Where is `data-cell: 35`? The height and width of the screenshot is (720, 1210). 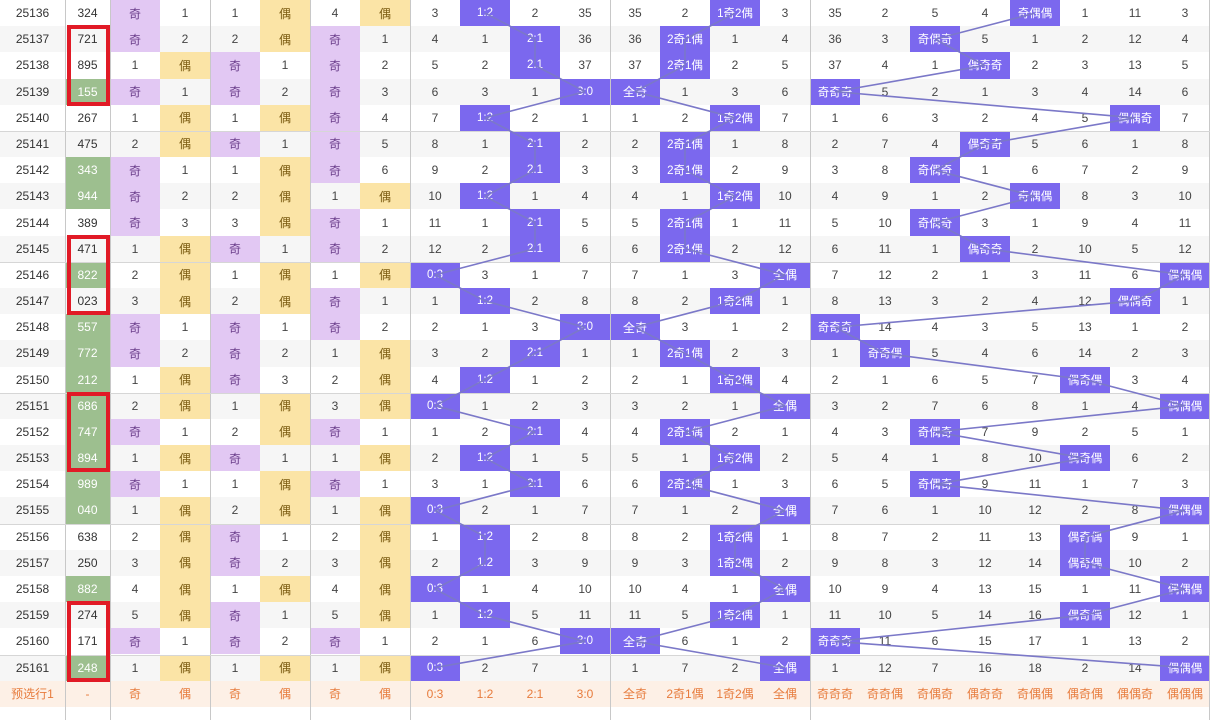 data-cell: 35 is located at coordinates (635, 13).